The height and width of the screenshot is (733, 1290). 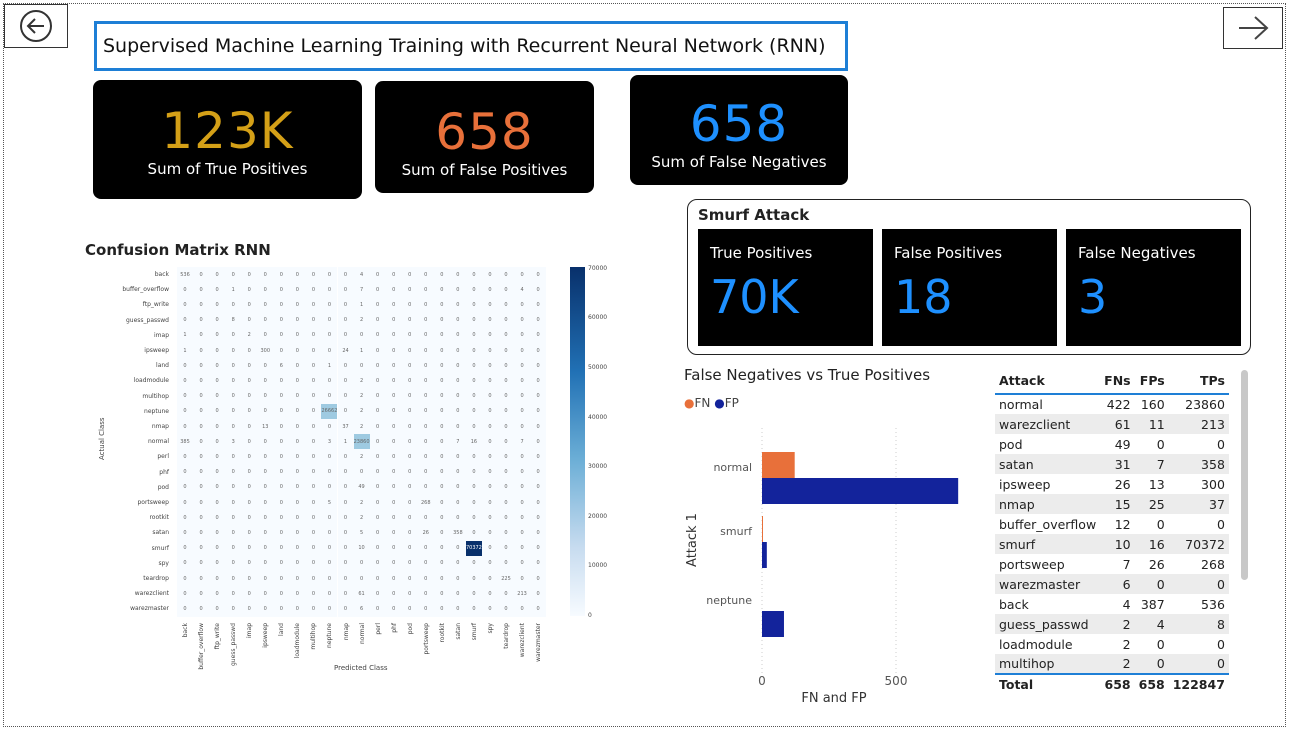 I want to click on column-header: FPs, so click(x=1152, y=380).